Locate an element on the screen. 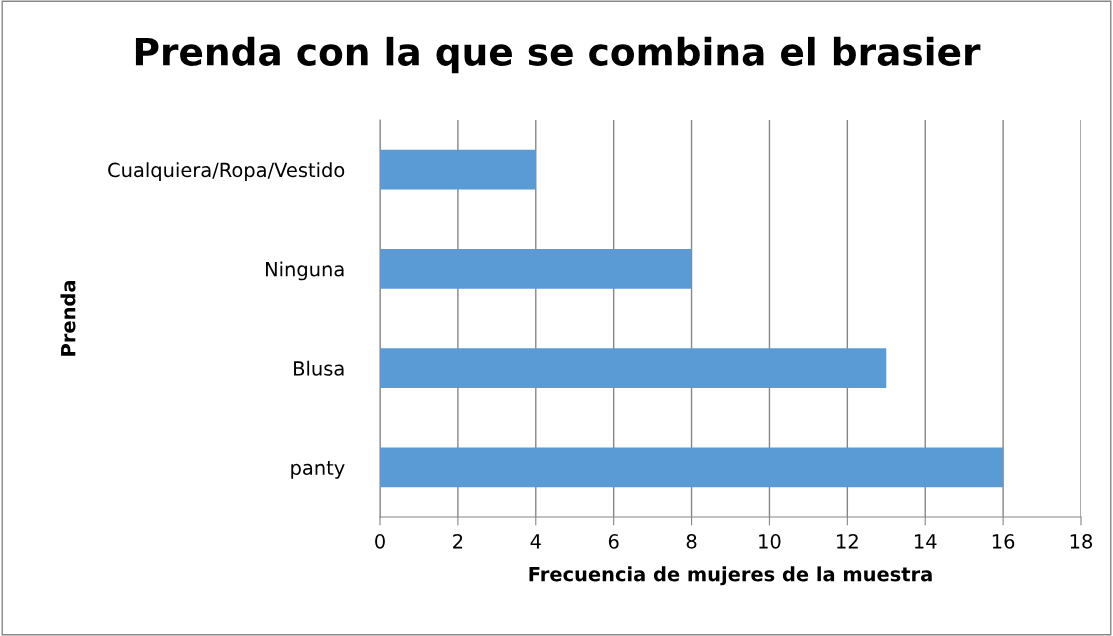 The image size is (1113, 636). x-tick-label: 18 is located at coordinates (1081, 541).